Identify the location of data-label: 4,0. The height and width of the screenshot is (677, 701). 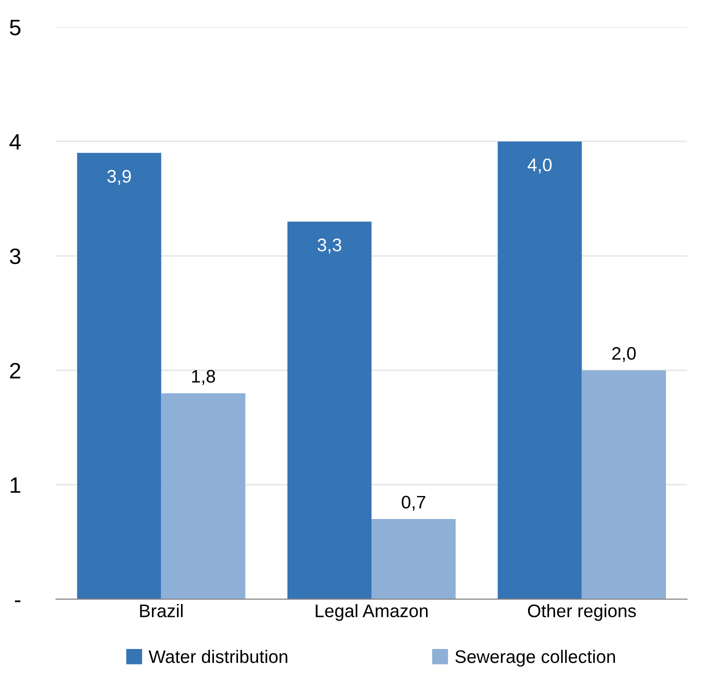
(540, 166).